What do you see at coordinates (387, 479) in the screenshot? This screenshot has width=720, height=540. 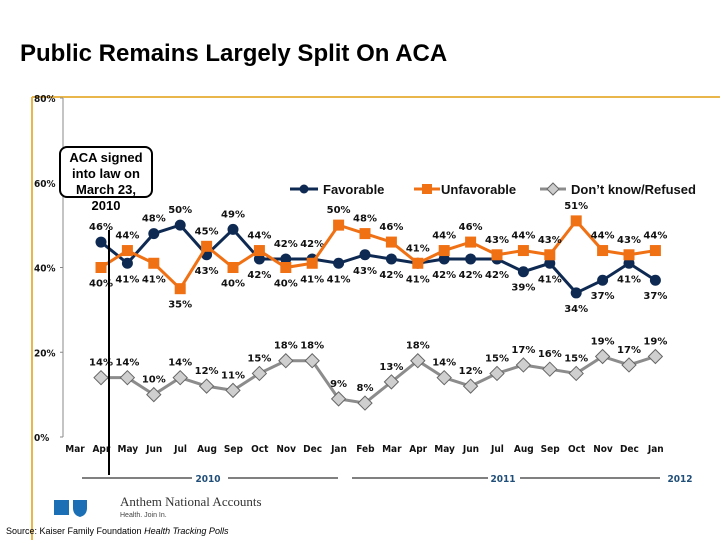 I see `year-axis: 2010 2011 2012` at bounding box center [387, 479].